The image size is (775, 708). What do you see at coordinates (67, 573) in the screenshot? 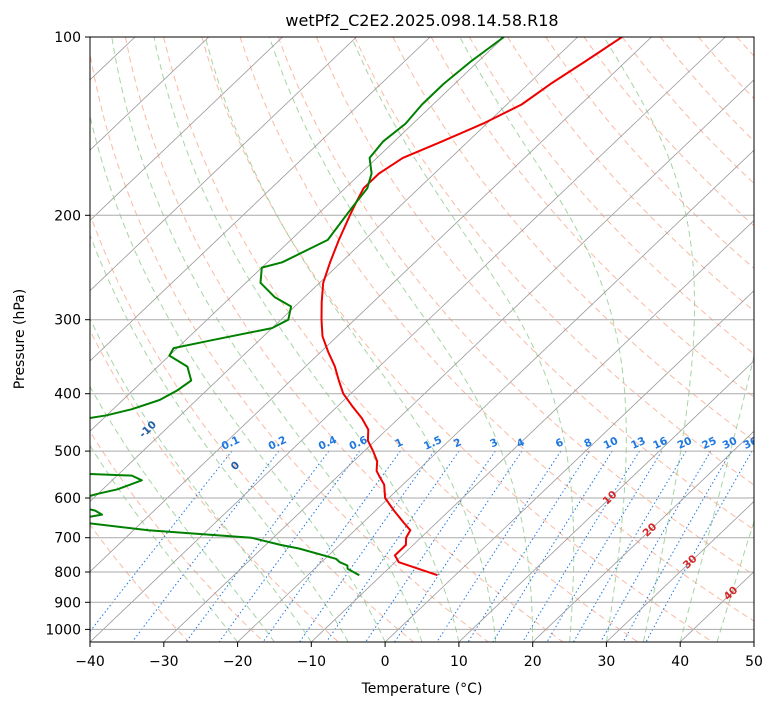
I see `y-tick-label: 800` at bounding box center [67, 573].